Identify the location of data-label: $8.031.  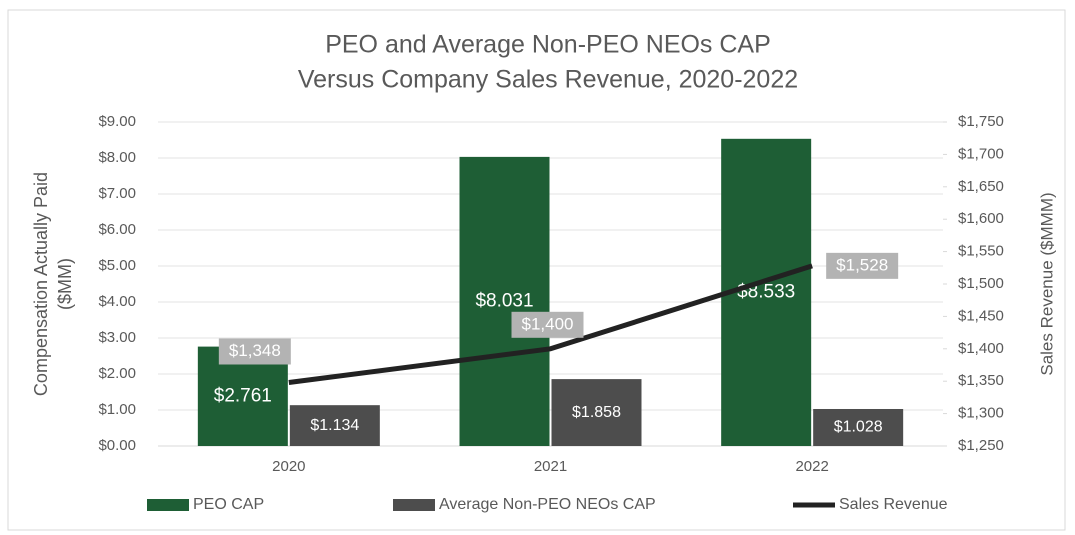
(504, 300).